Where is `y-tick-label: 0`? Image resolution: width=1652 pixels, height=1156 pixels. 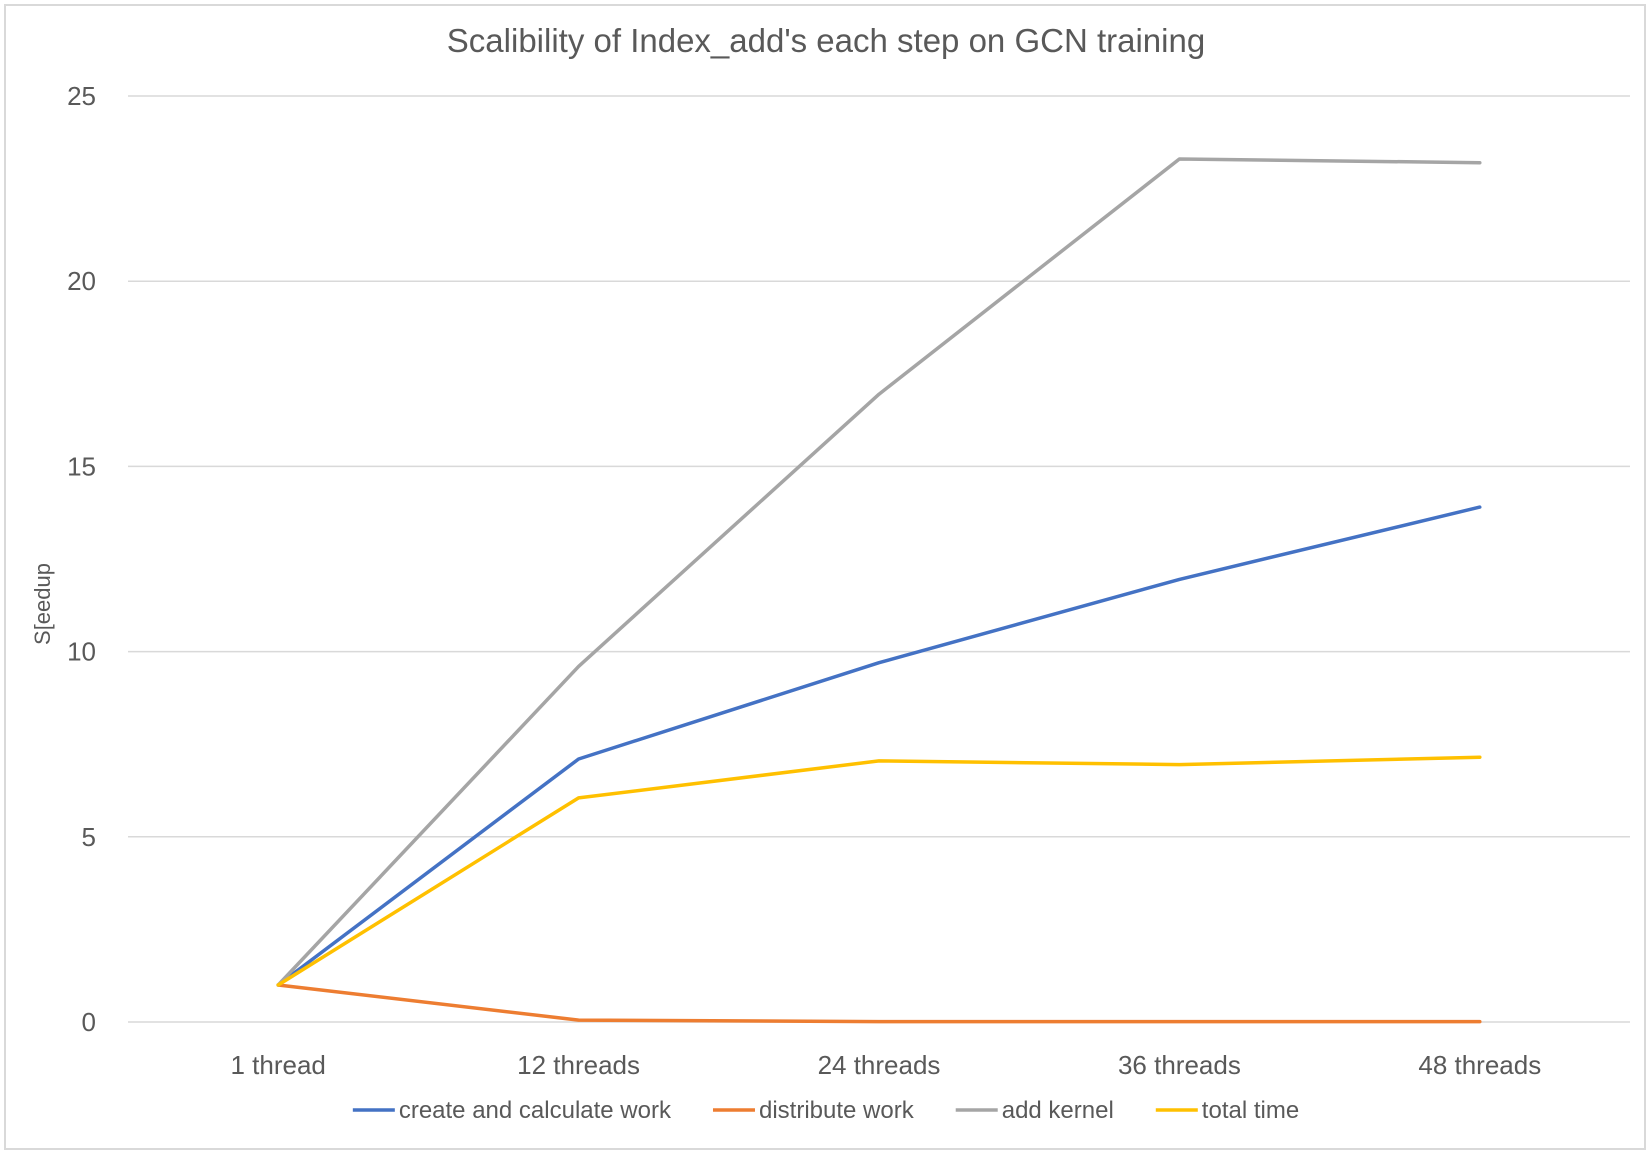
y-tick-label: 0 is located at coordinates (89, 1022).